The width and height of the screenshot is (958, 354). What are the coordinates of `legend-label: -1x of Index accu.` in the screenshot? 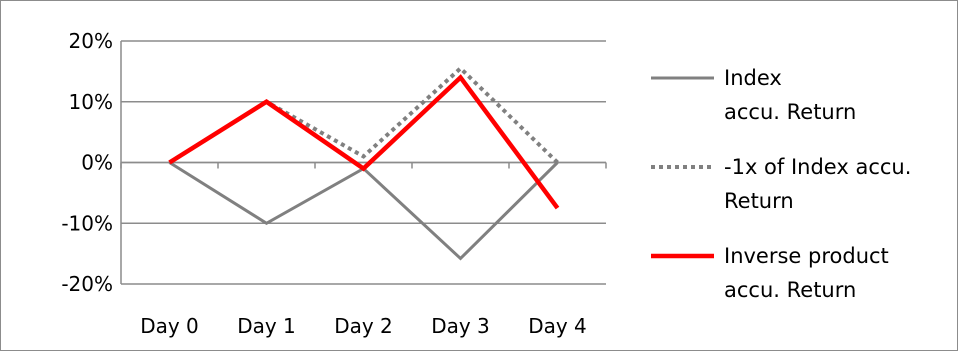 It's located at (817, 167).